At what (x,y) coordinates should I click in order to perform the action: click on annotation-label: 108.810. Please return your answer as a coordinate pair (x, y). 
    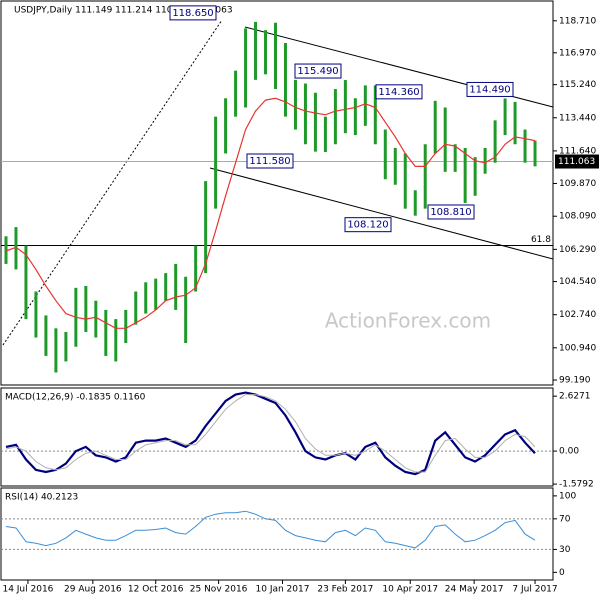
    Looking at the image, I should click on (450, 212).